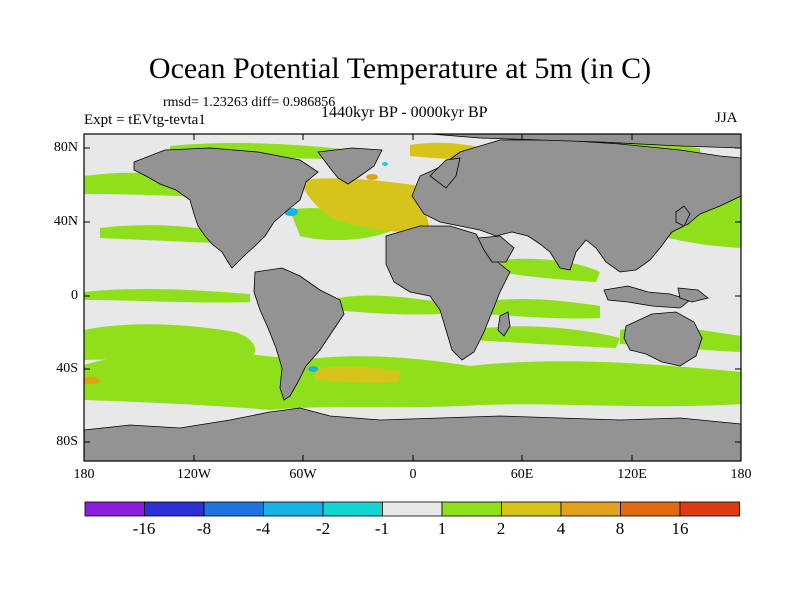 The image size is (800, 600). Describe the element at coordinates (194, 474) in the screenshot. I see `lon-label-120w: 120W` at that location.